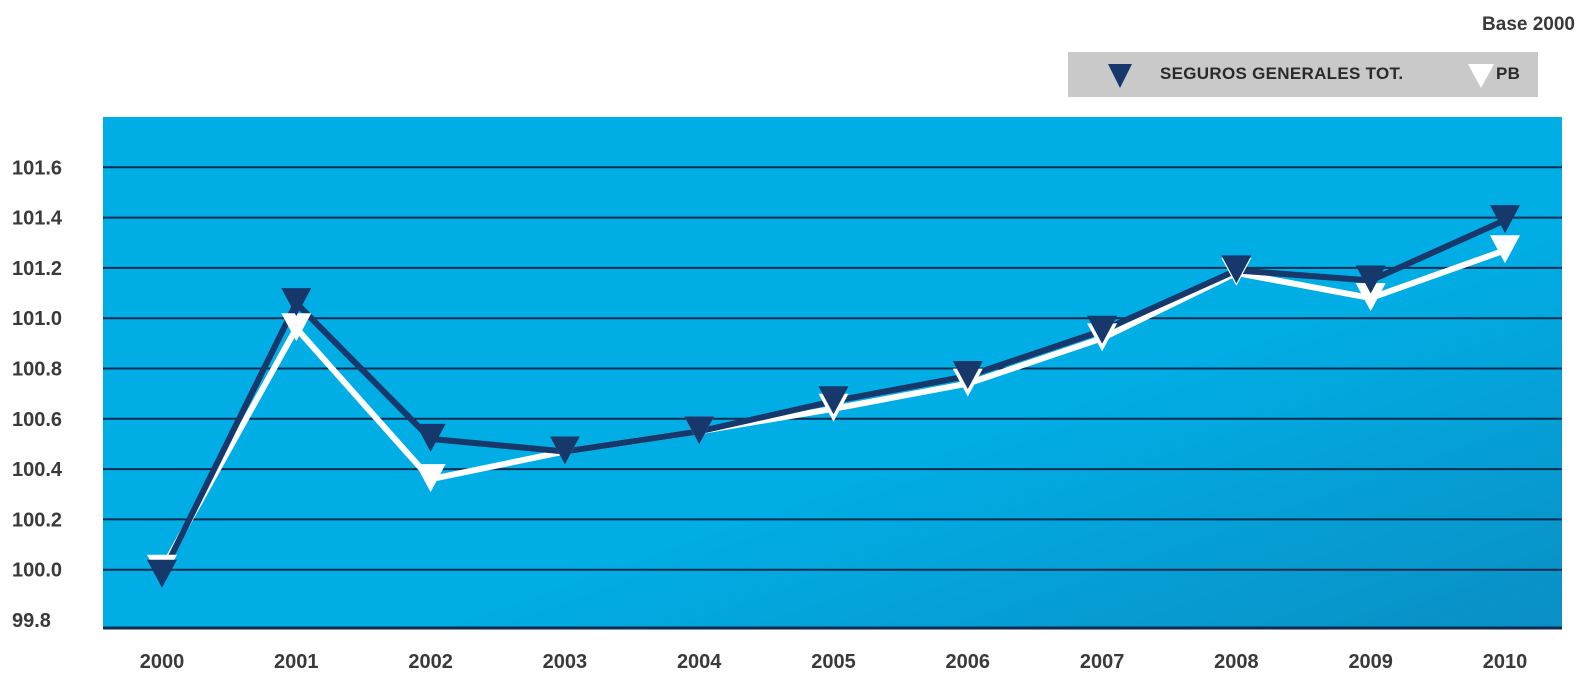 Image resolution: width=1593 pixels, height=686 pixels. I want to click on y-tick-label: 101.2, so click(37, 269).